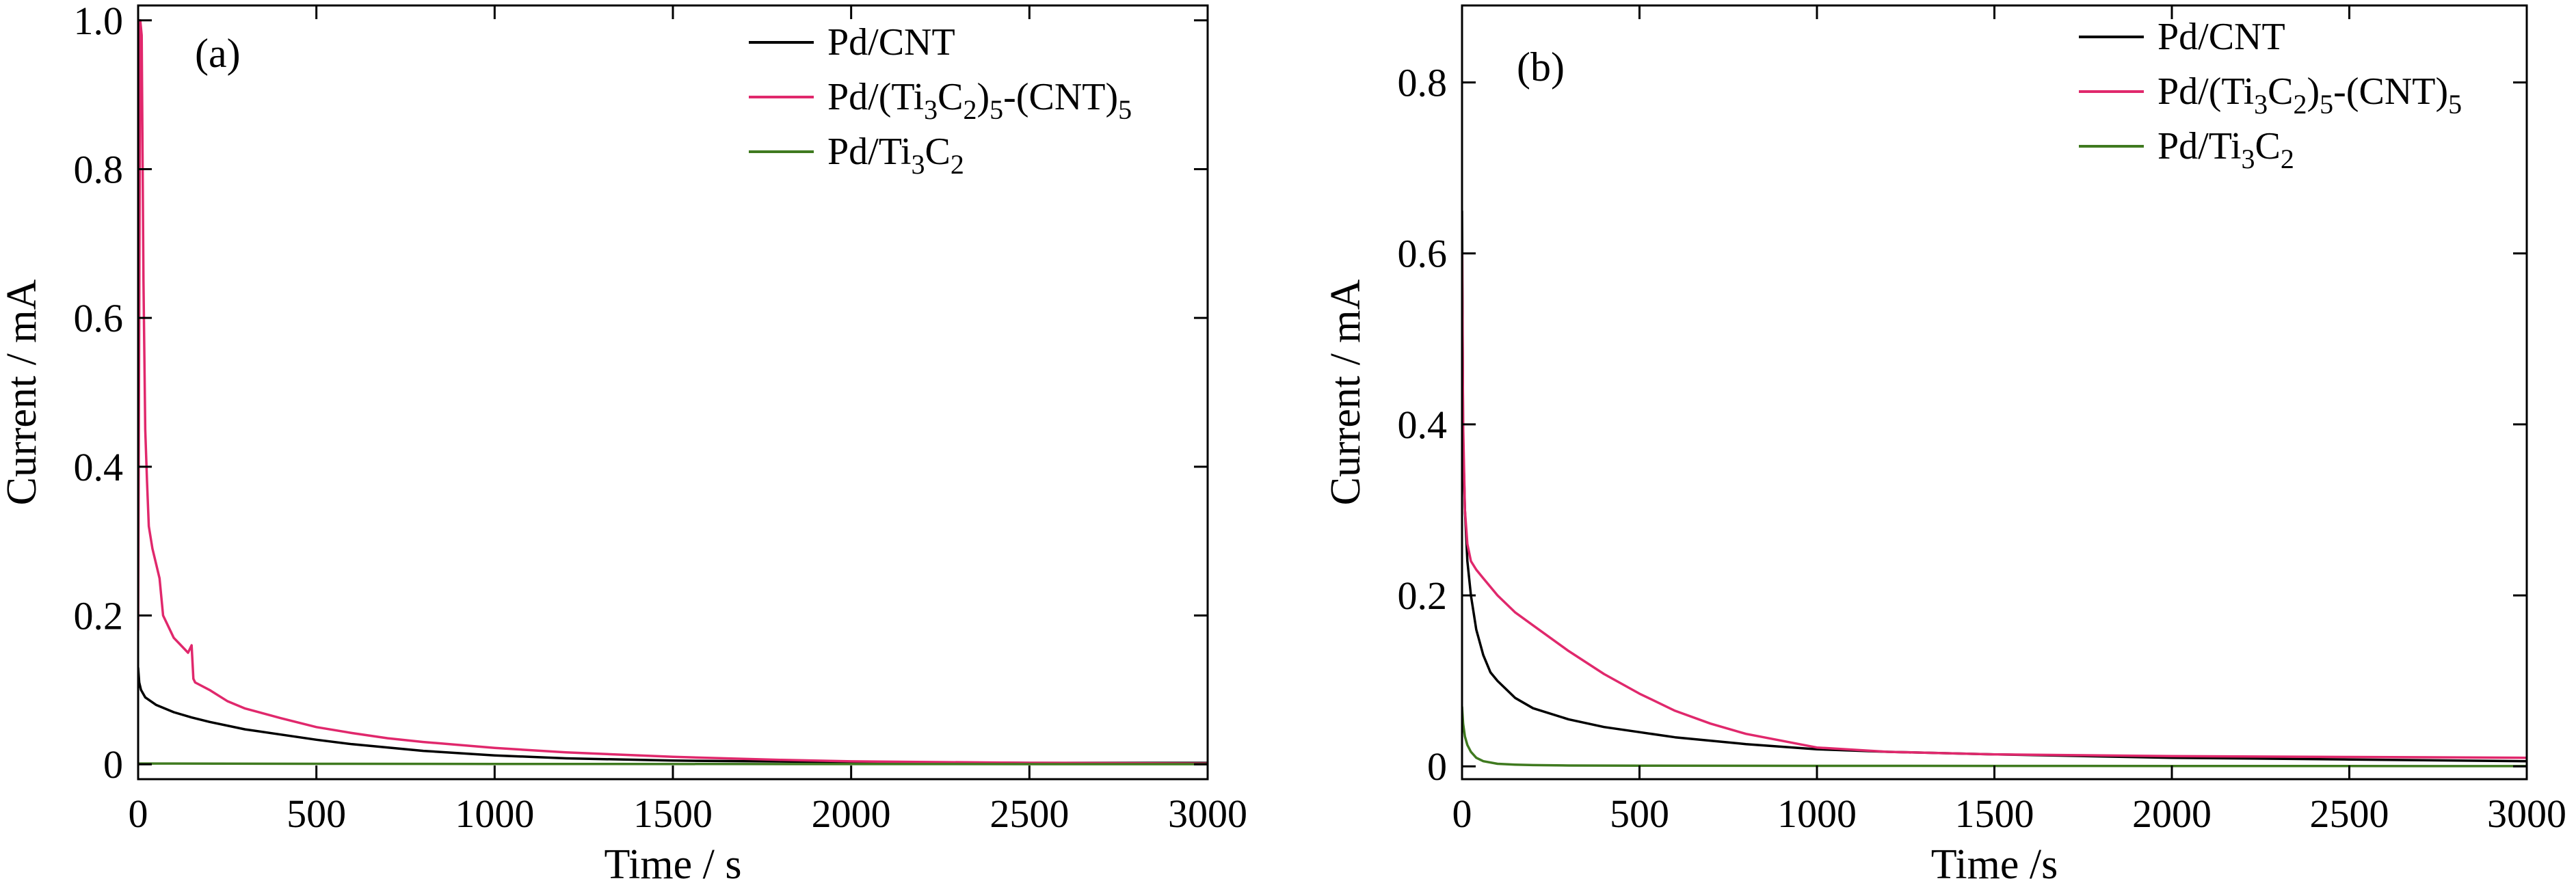 The height and width of the screenshot is (894, 2576). I want to click on x-axis-label: Time /s, so click(1994, 864).